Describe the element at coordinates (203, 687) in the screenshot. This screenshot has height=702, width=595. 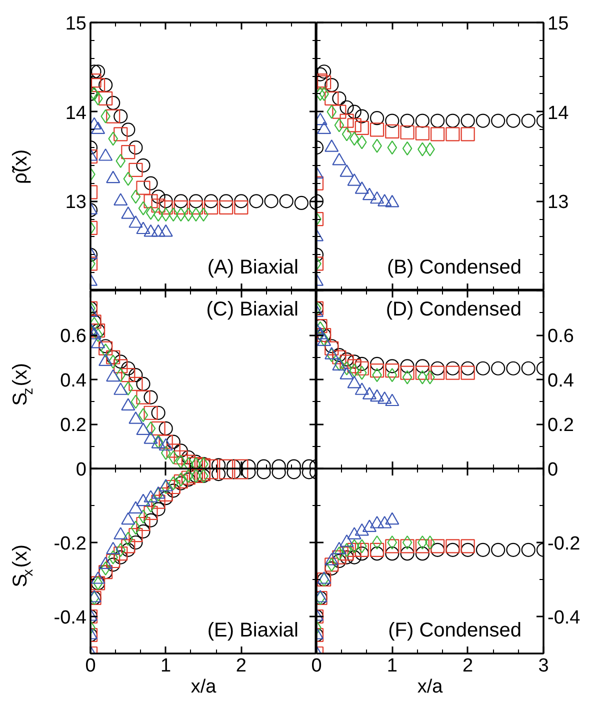
I see `x-axis-title: x/a` at that location.